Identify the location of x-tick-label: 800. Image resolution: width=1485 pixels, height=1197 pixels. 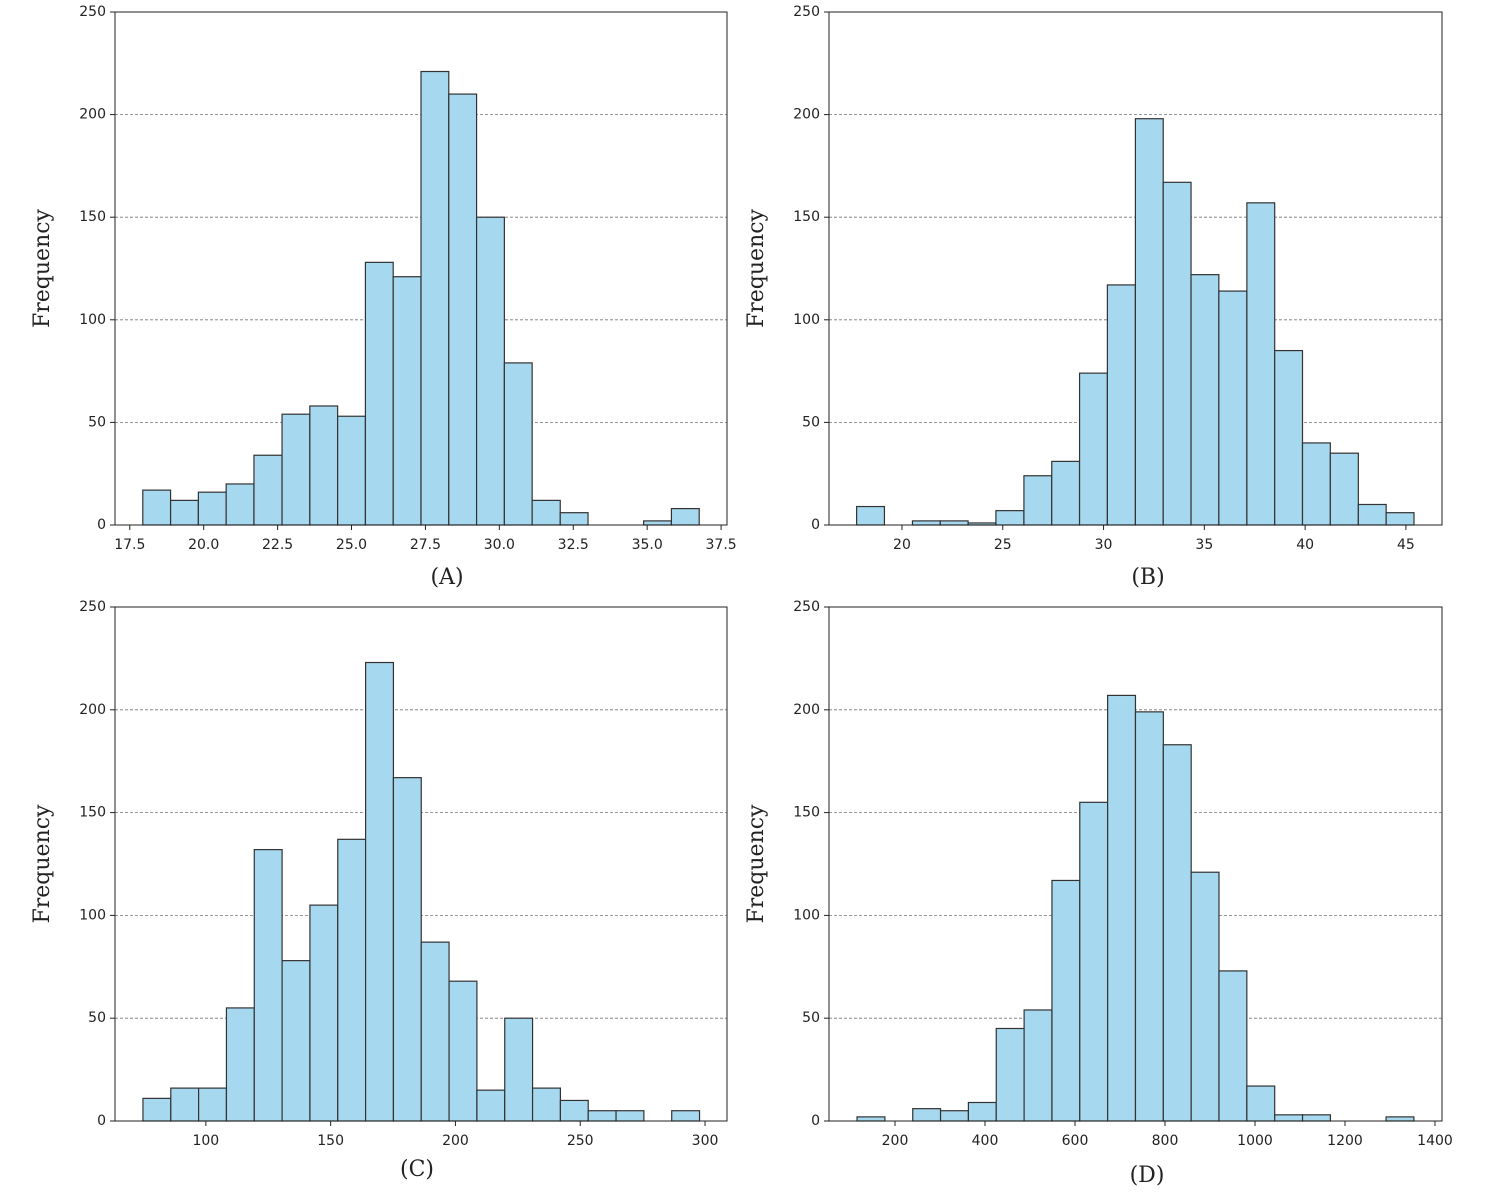
(1165, 1141).